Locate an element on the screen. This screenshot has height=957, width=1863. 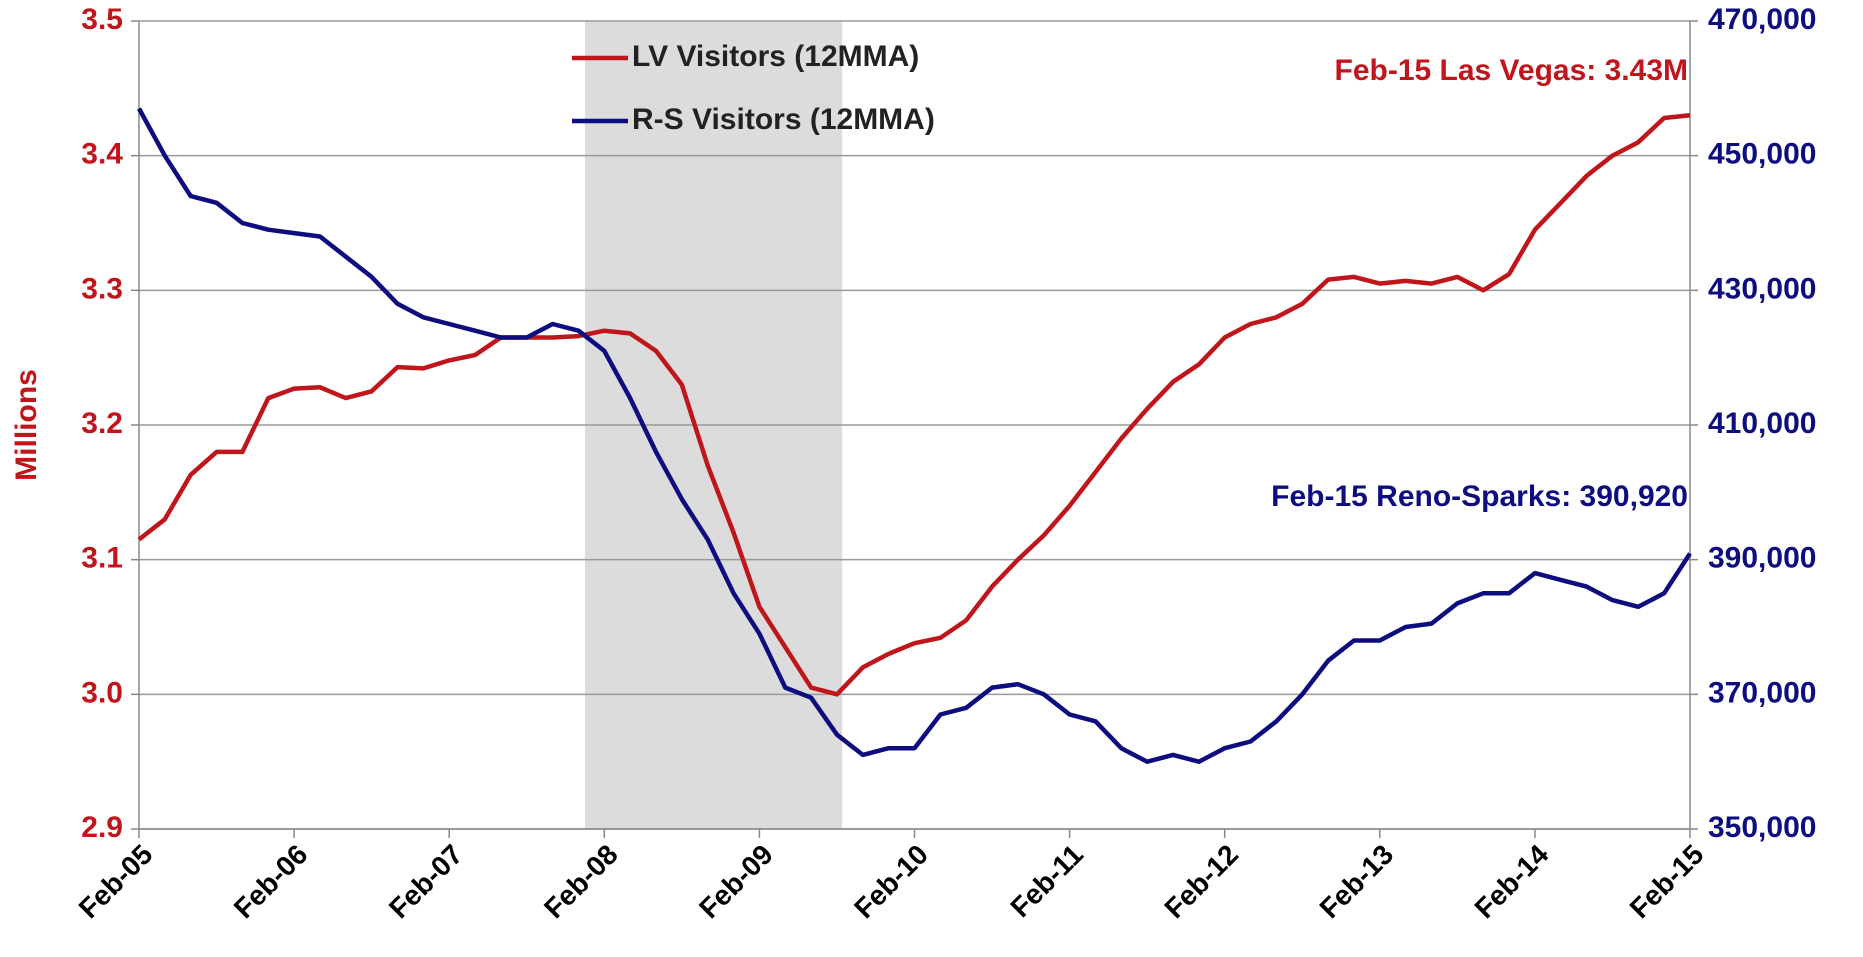
y-axis-label: Millions is located at coordinates (26, 425).